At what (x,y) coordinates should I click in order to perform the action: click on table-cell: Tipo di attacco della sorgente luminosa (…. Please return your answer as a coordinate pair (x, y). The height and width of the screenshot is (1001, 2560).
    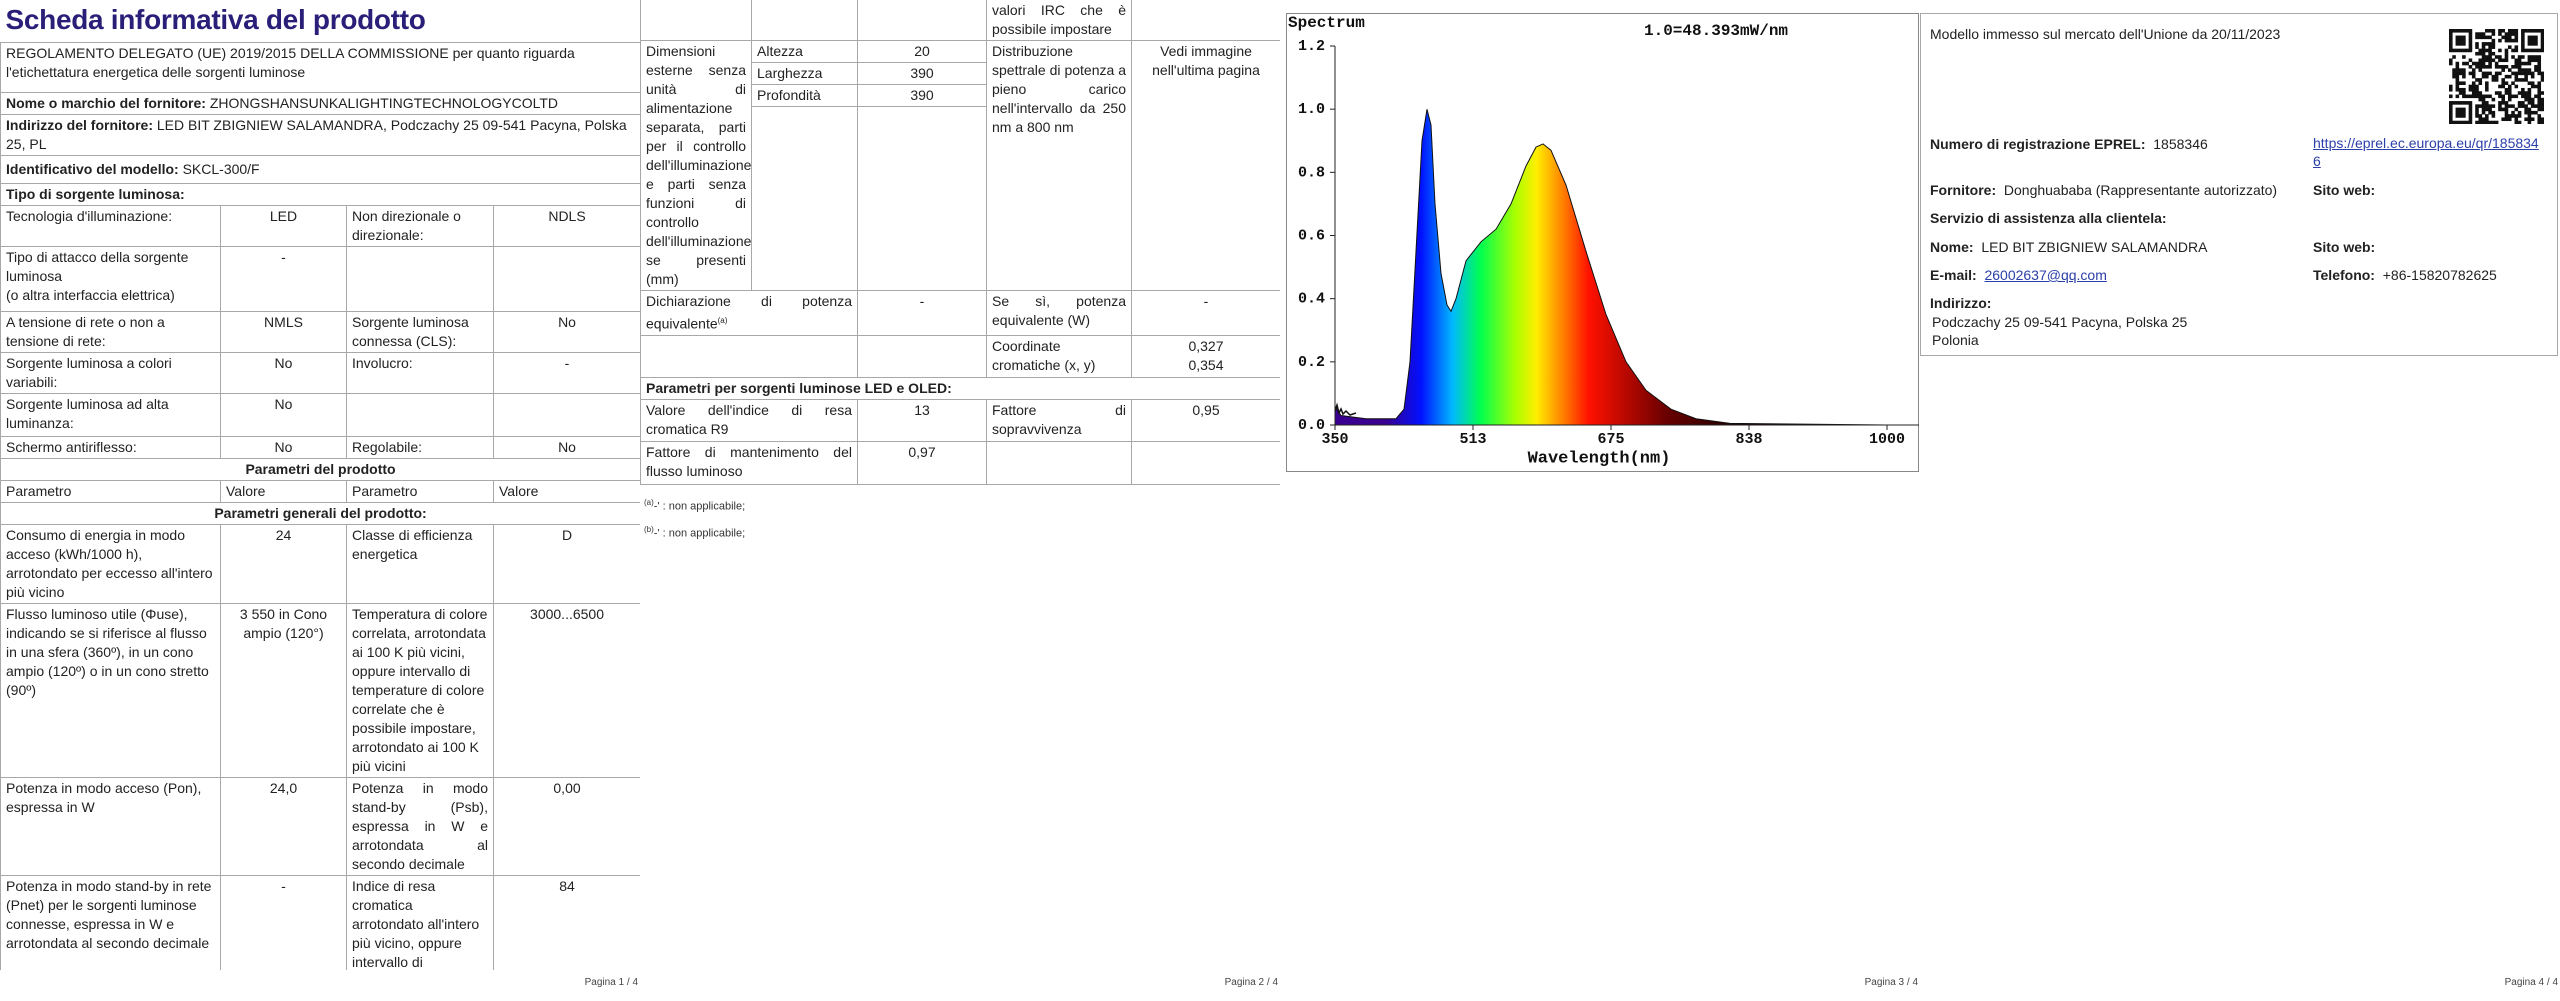
    Looking at the image, I should click on (110, 278).